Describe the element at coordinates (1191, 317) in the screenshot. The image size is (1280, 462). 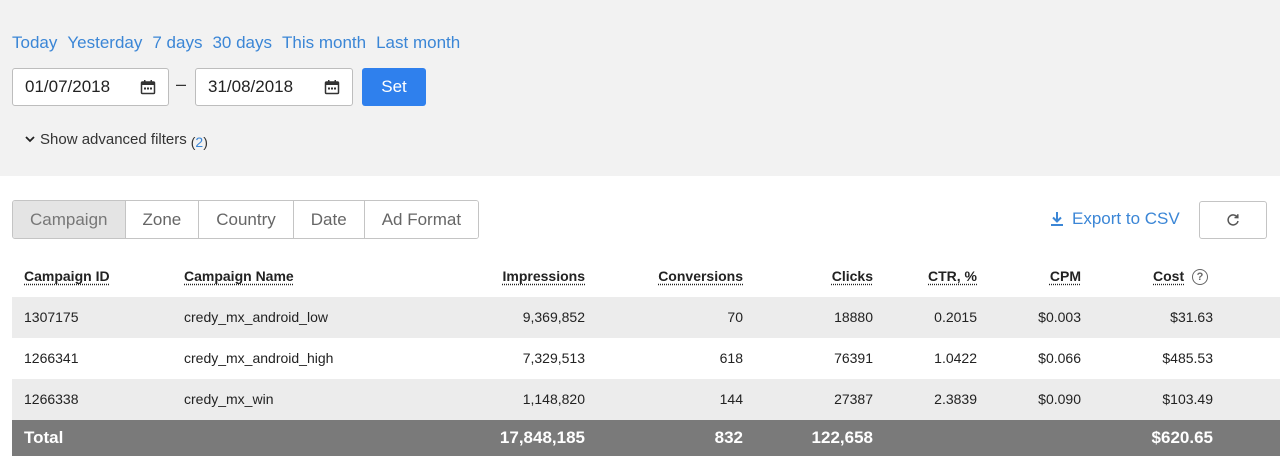
I see `cell-cost: $31.63` at that location.